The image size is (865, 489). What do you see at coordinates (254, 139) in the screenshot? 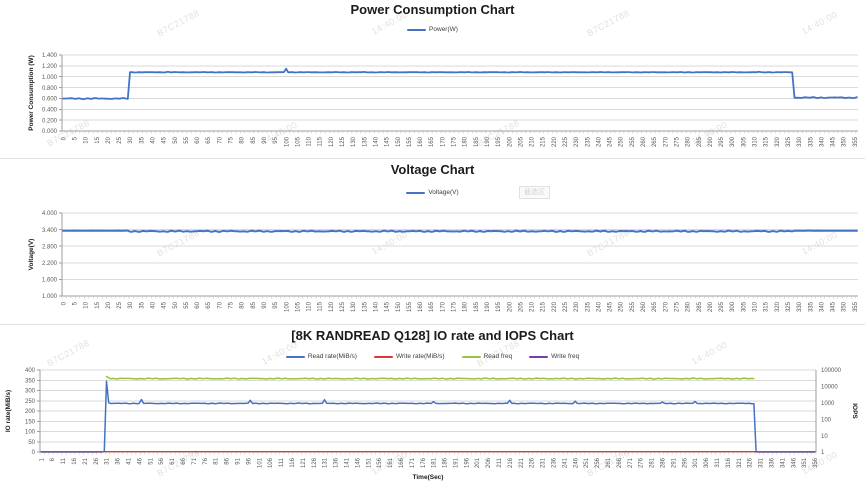
I see `x-tick-label: 85` at bounding box center [254, 139].